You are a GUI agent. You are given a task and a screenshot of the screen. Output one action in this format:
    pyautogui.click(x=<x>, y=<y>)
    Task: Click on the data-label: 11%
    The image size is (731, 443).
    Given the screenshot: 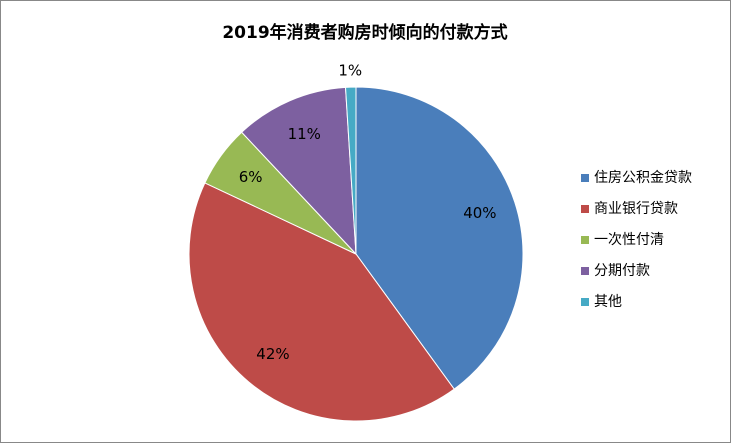 What is the action you would take?
    pyautogui.click(x=304, y=134)
    